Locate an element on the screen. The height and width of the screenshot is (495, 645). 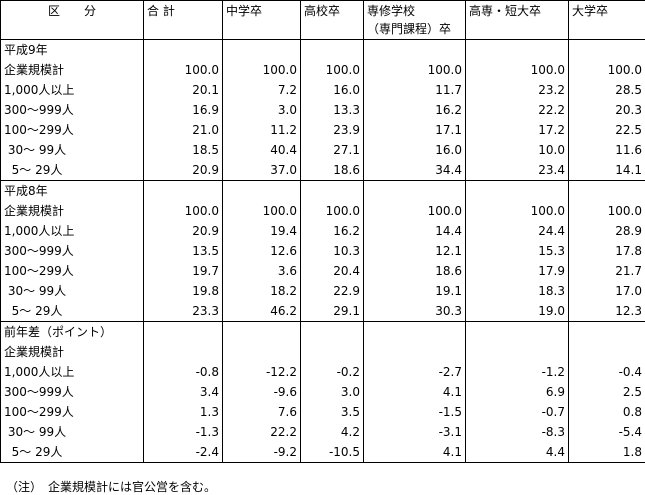
value-cell: 34.4 is located at coordinates (414, 170).